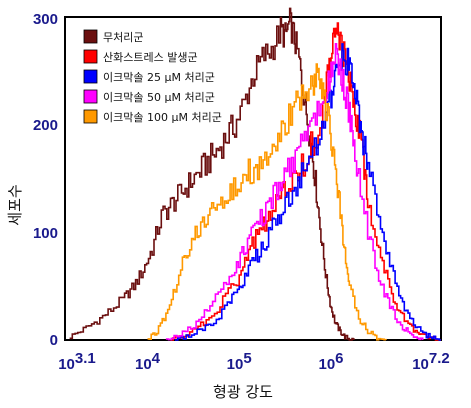 Image resolution: width=471 pixels, height=408 pixels. I want to click on x-tick-label: 107.2, so click(431, 361).